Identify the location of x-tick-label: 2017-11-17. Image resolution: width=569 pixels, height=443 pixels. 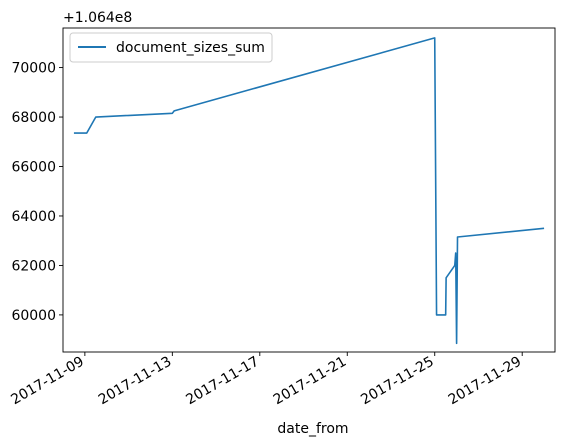
(222, 381).